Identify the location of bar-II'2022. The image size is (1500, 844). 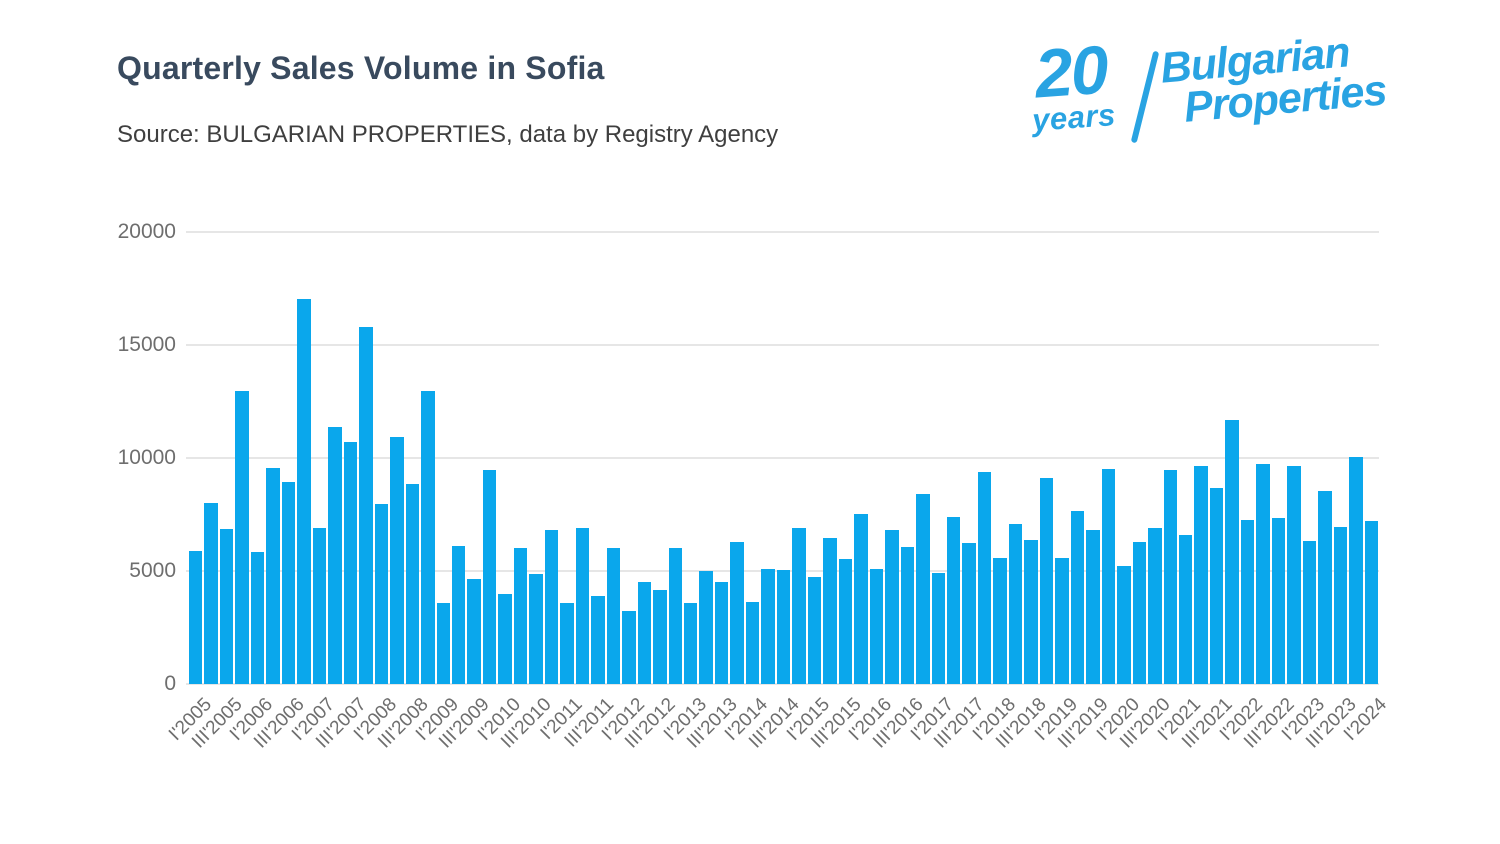
(1263, 574).